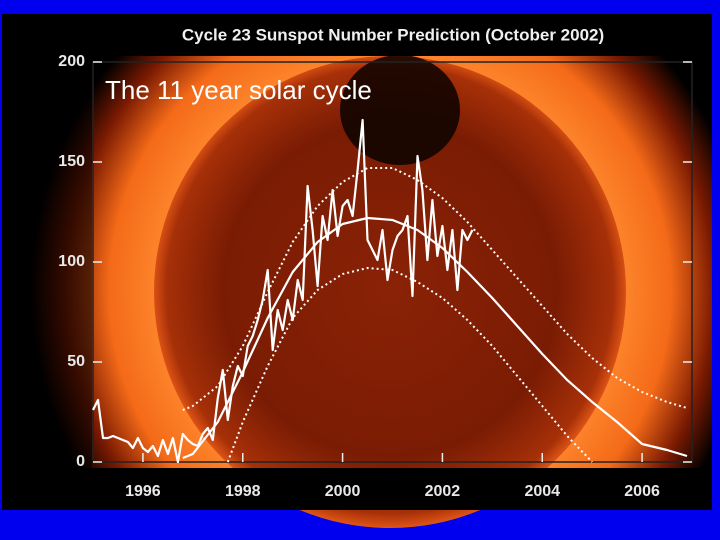 This screenshot has height=540, width=720. I want to click on title-band, so click(357, 35).